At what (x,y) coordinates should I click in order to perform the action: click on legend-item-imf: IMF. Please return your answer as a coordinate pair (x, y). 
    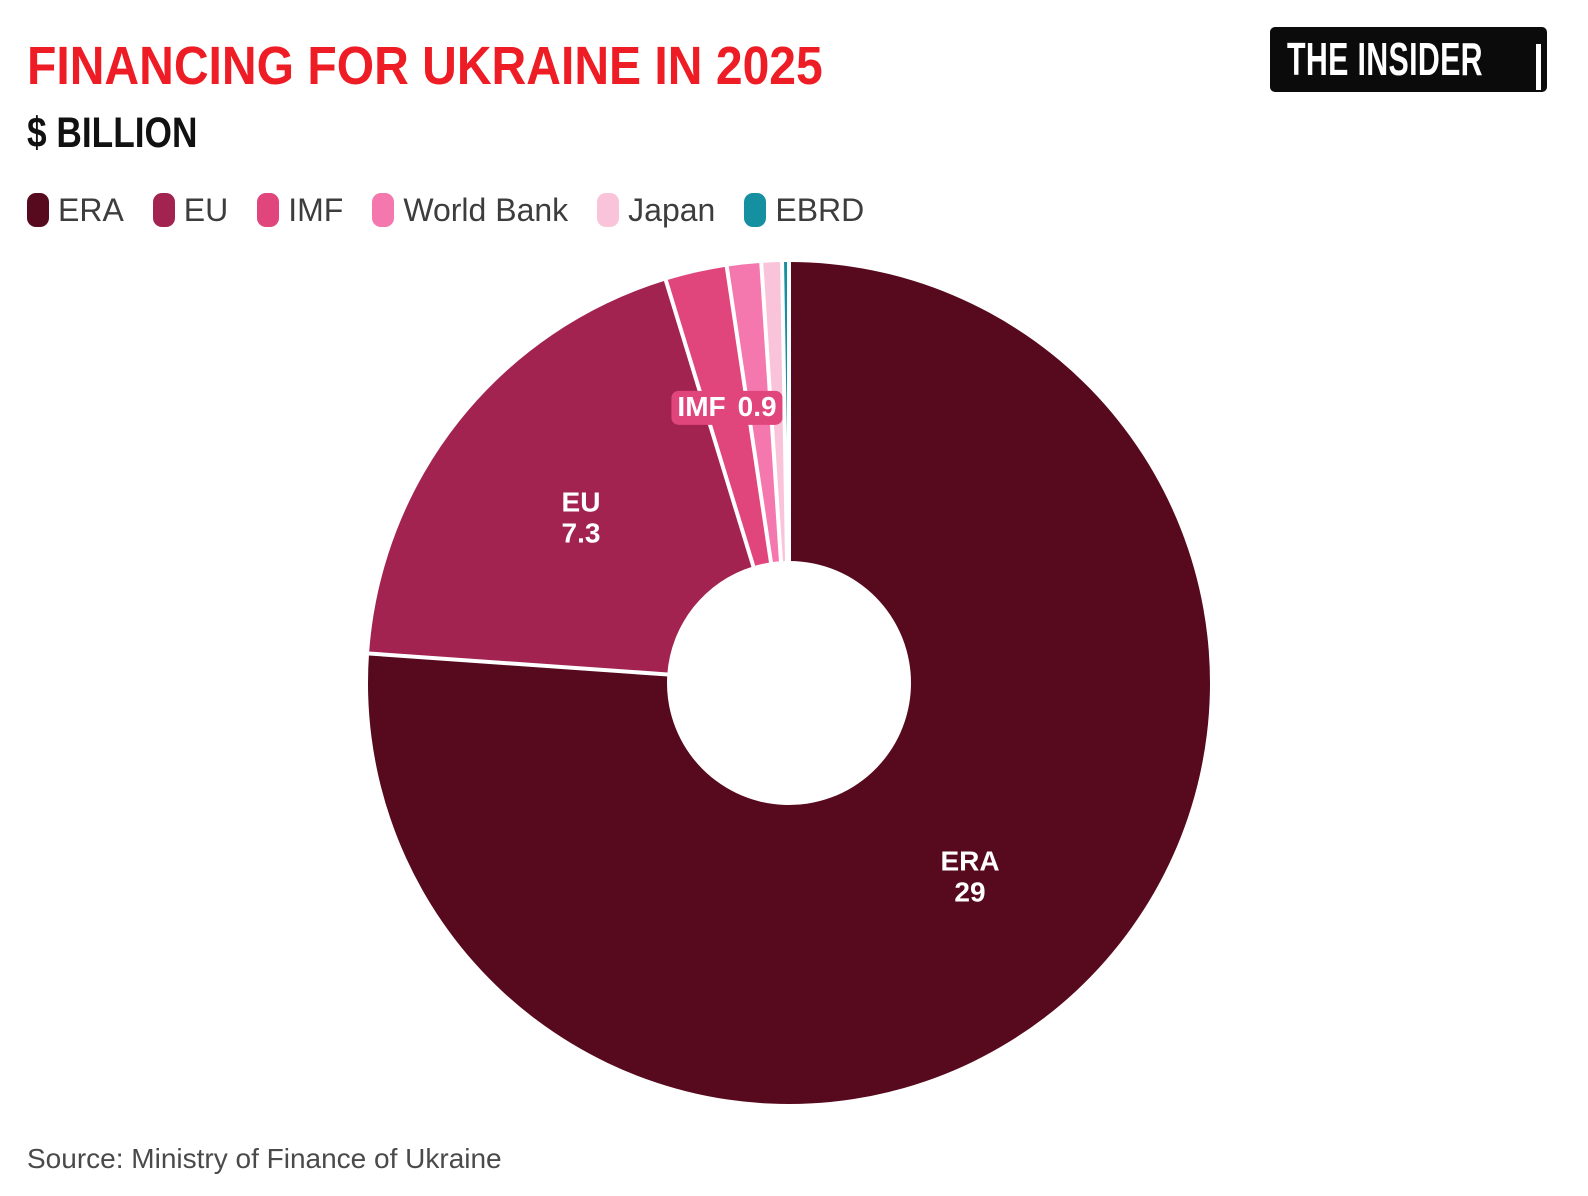
    Looking at the image, I should click on (300, 210).